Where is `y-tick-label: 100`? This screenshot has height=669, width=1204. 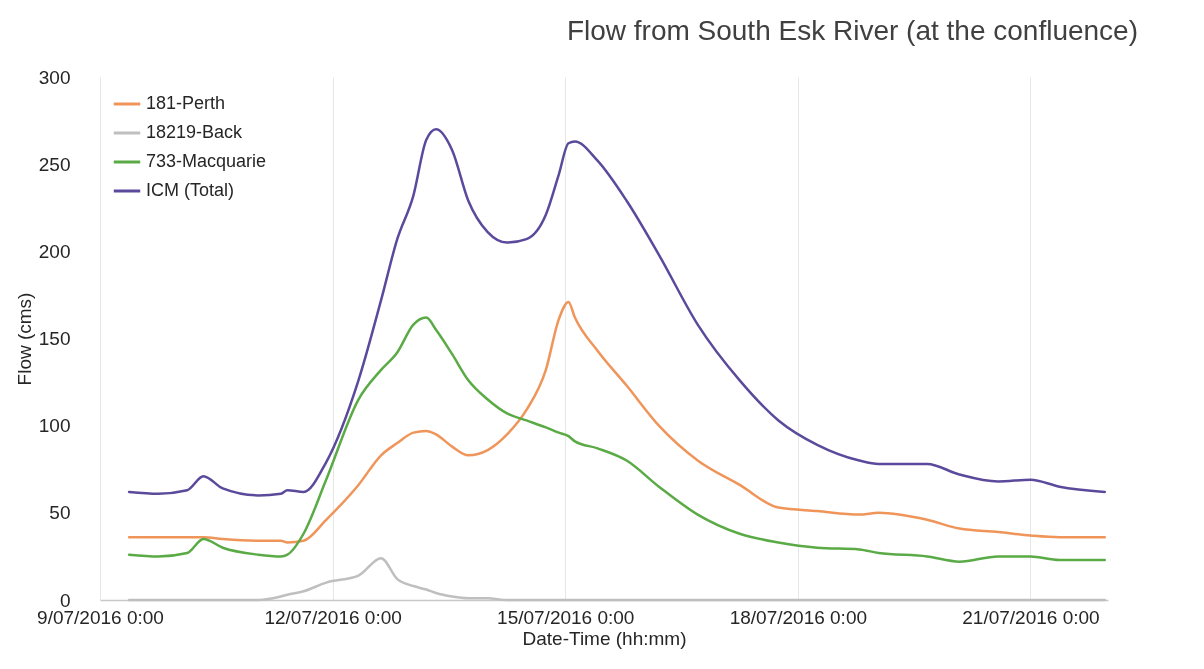
y-tick-label: 100 is located at coordinates (54, 426).